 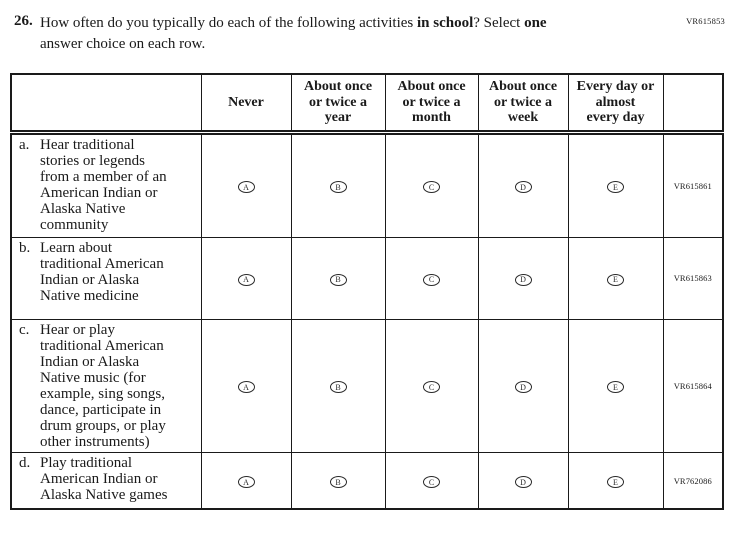 I want to click on row-letter: c., so click(x=24, y=329).